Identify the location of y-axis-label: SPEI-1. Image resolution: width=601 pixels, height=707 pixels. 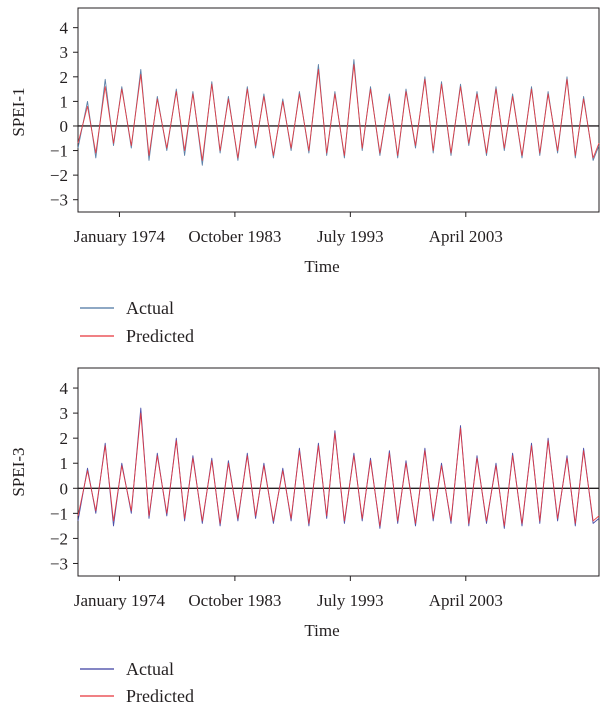
(18, 111).